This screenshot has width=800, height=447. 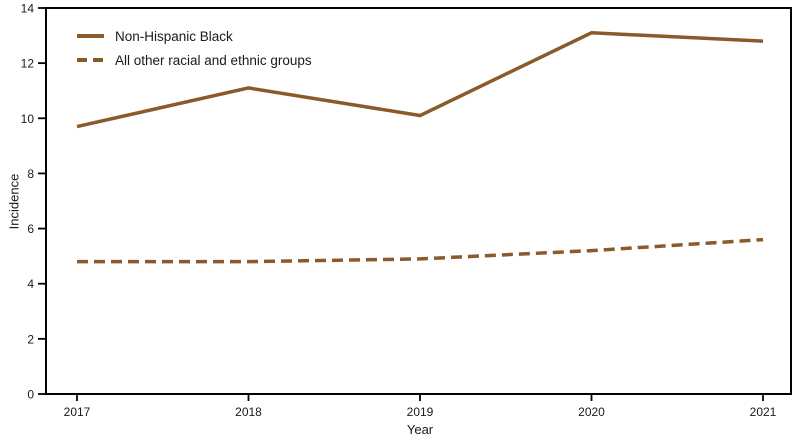 I want to click on y-tick-label: 8, so click(x=30, y=174).